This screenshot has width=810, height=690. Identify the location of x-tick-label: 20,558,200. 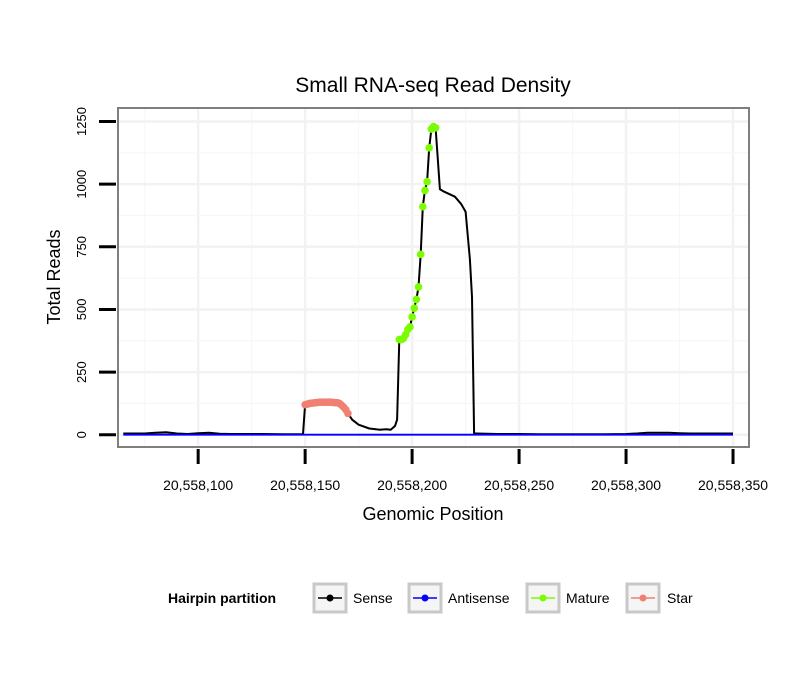
(412, 485).